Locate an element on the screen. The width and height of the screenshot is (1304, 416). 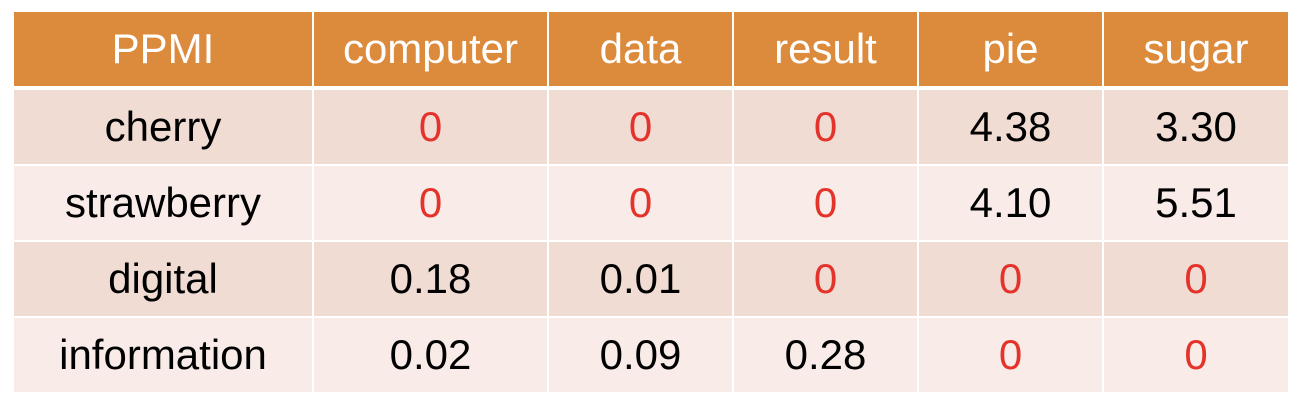
table-cell: 4.38 is located at coordinates (1011, 128).